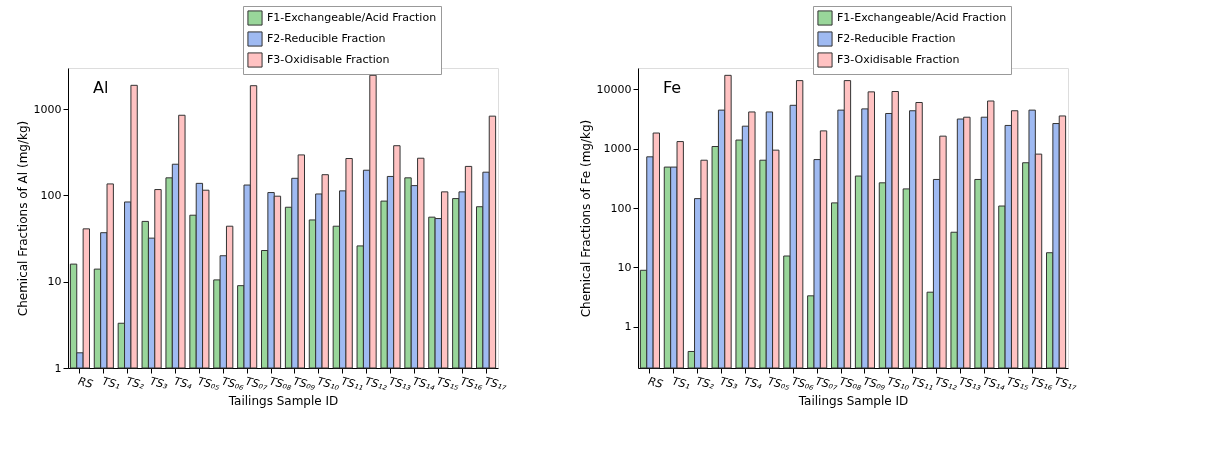 This screenshot has width=1208, height=463. What do you see at coordinates (672, 87) in the screenshot?
I see `text: Fe` at bounding box center [672, 87].